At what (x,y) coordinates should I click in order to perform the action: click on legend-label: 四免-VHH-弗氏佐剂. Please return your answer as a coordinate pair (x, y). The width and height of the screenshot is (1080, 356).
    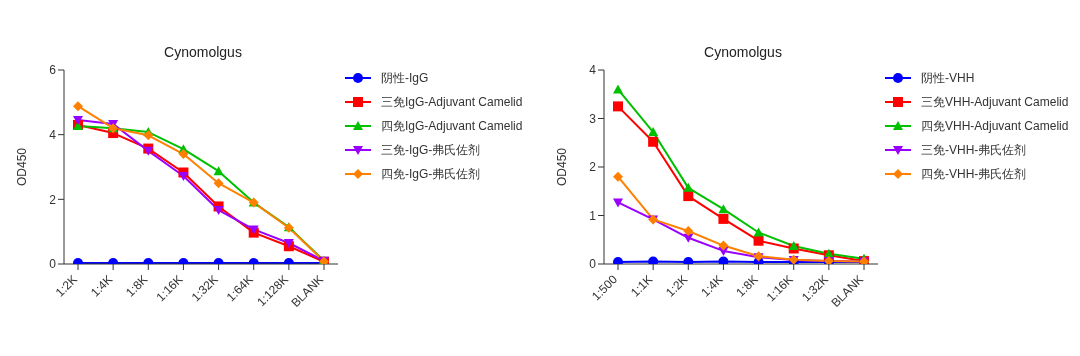
    Looking at the image, I should click on (974, 174).